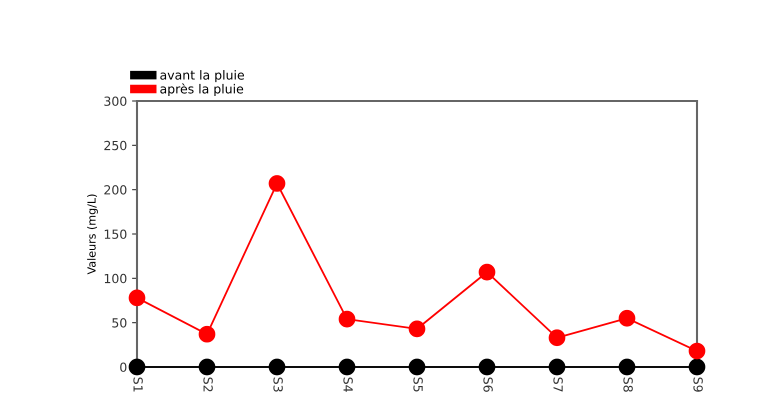  Describe the element at coordinates (115, 145) in the screenshot. I see `y-tick-label: 250` at that location.